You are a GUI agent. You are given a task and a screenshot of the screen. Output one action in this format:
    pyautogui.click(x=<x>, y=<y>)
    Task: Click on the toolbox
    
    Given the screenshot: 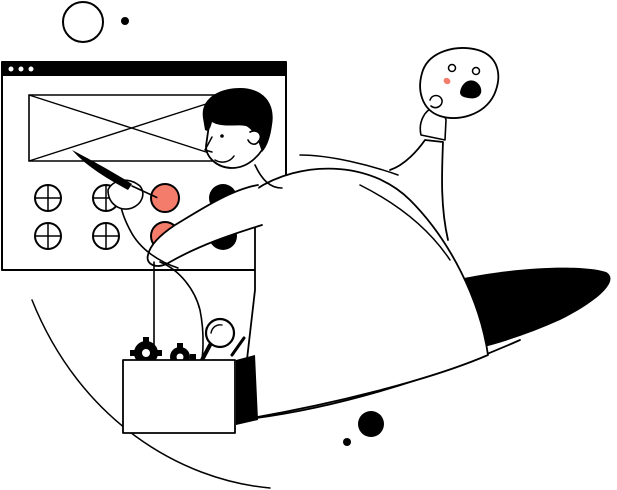 What is the action you would take?
    pyautogui.click(x=190, y=375)
    